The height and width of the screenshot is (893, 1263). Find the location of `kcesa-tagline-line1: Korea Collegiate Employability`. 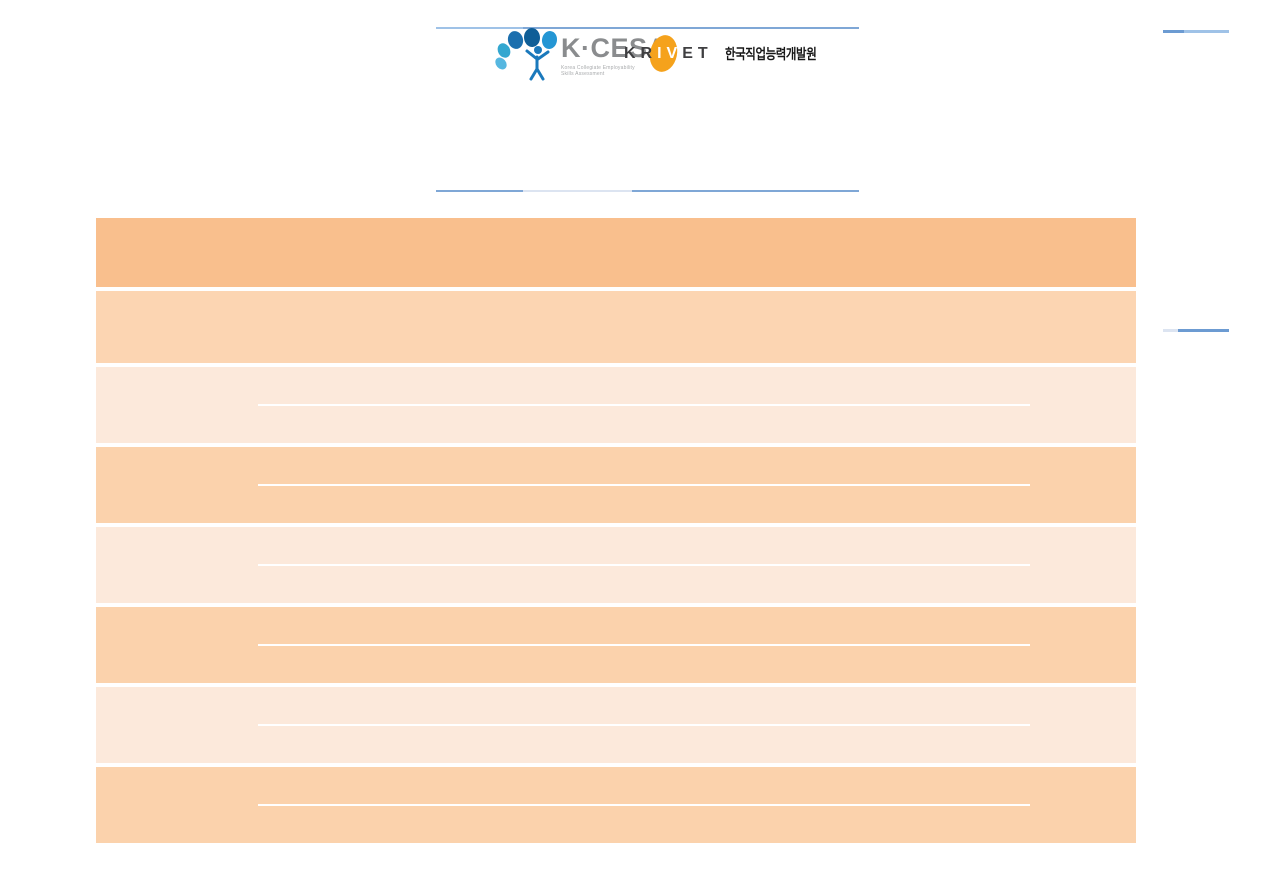

kcesa-tagline-line1: Korea Collegiate Employability is located at coordinates (598, 68).